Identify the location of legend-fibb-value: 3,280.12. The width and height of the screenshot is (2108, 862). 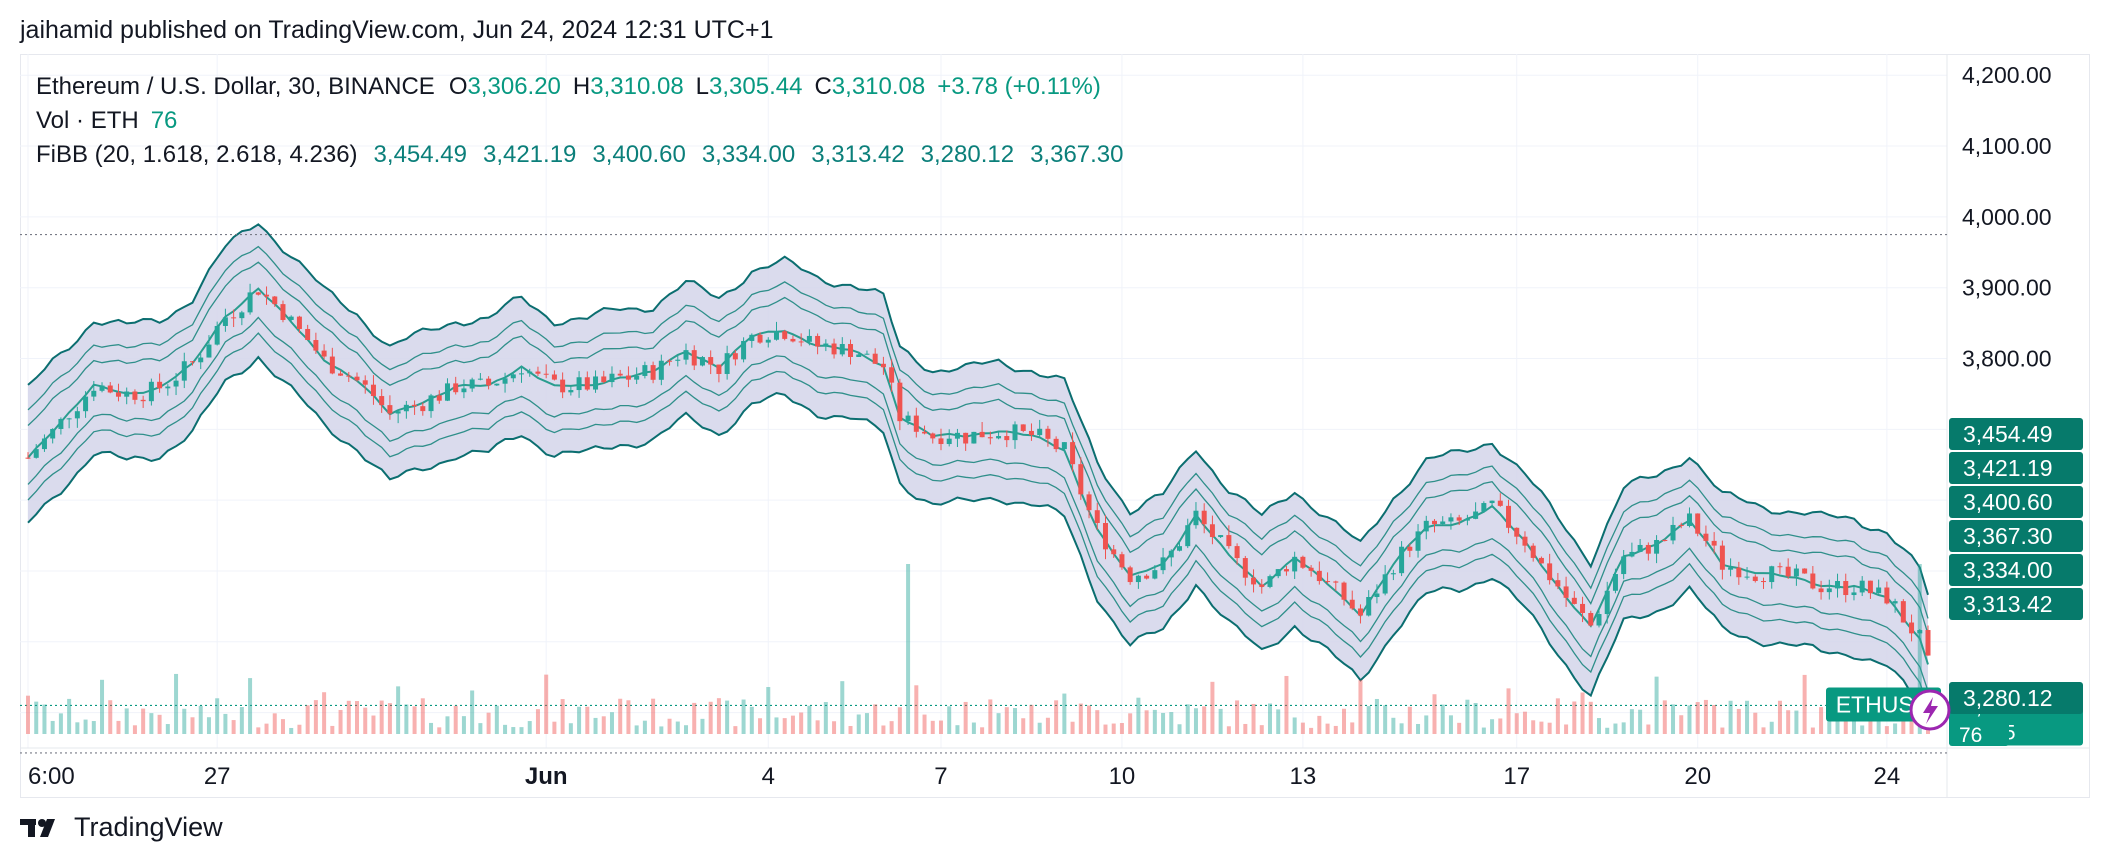
(967, 154).